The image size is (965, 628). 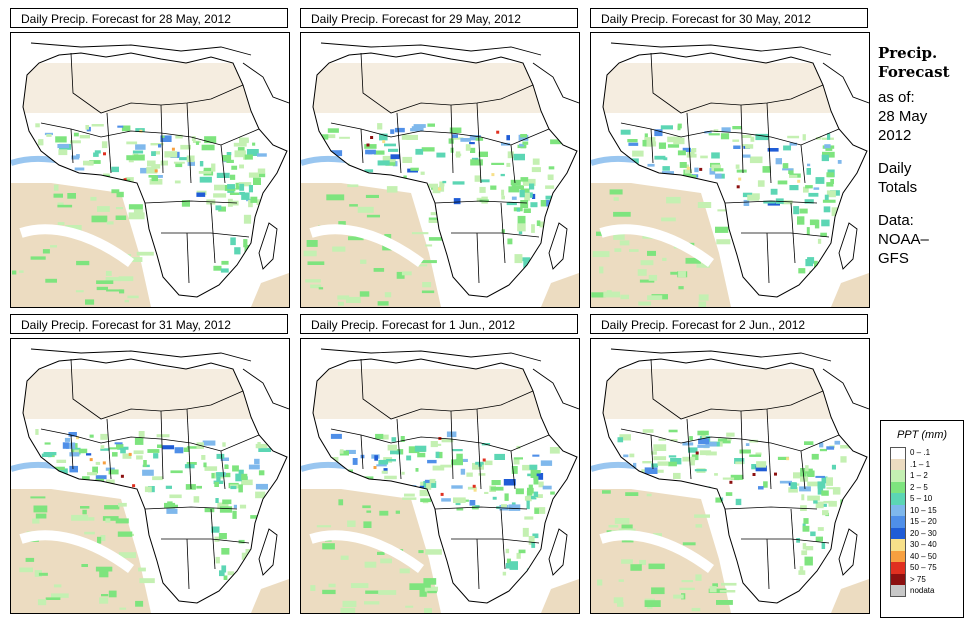 I want to click on africa-landmass, so click(x=445, y=481).